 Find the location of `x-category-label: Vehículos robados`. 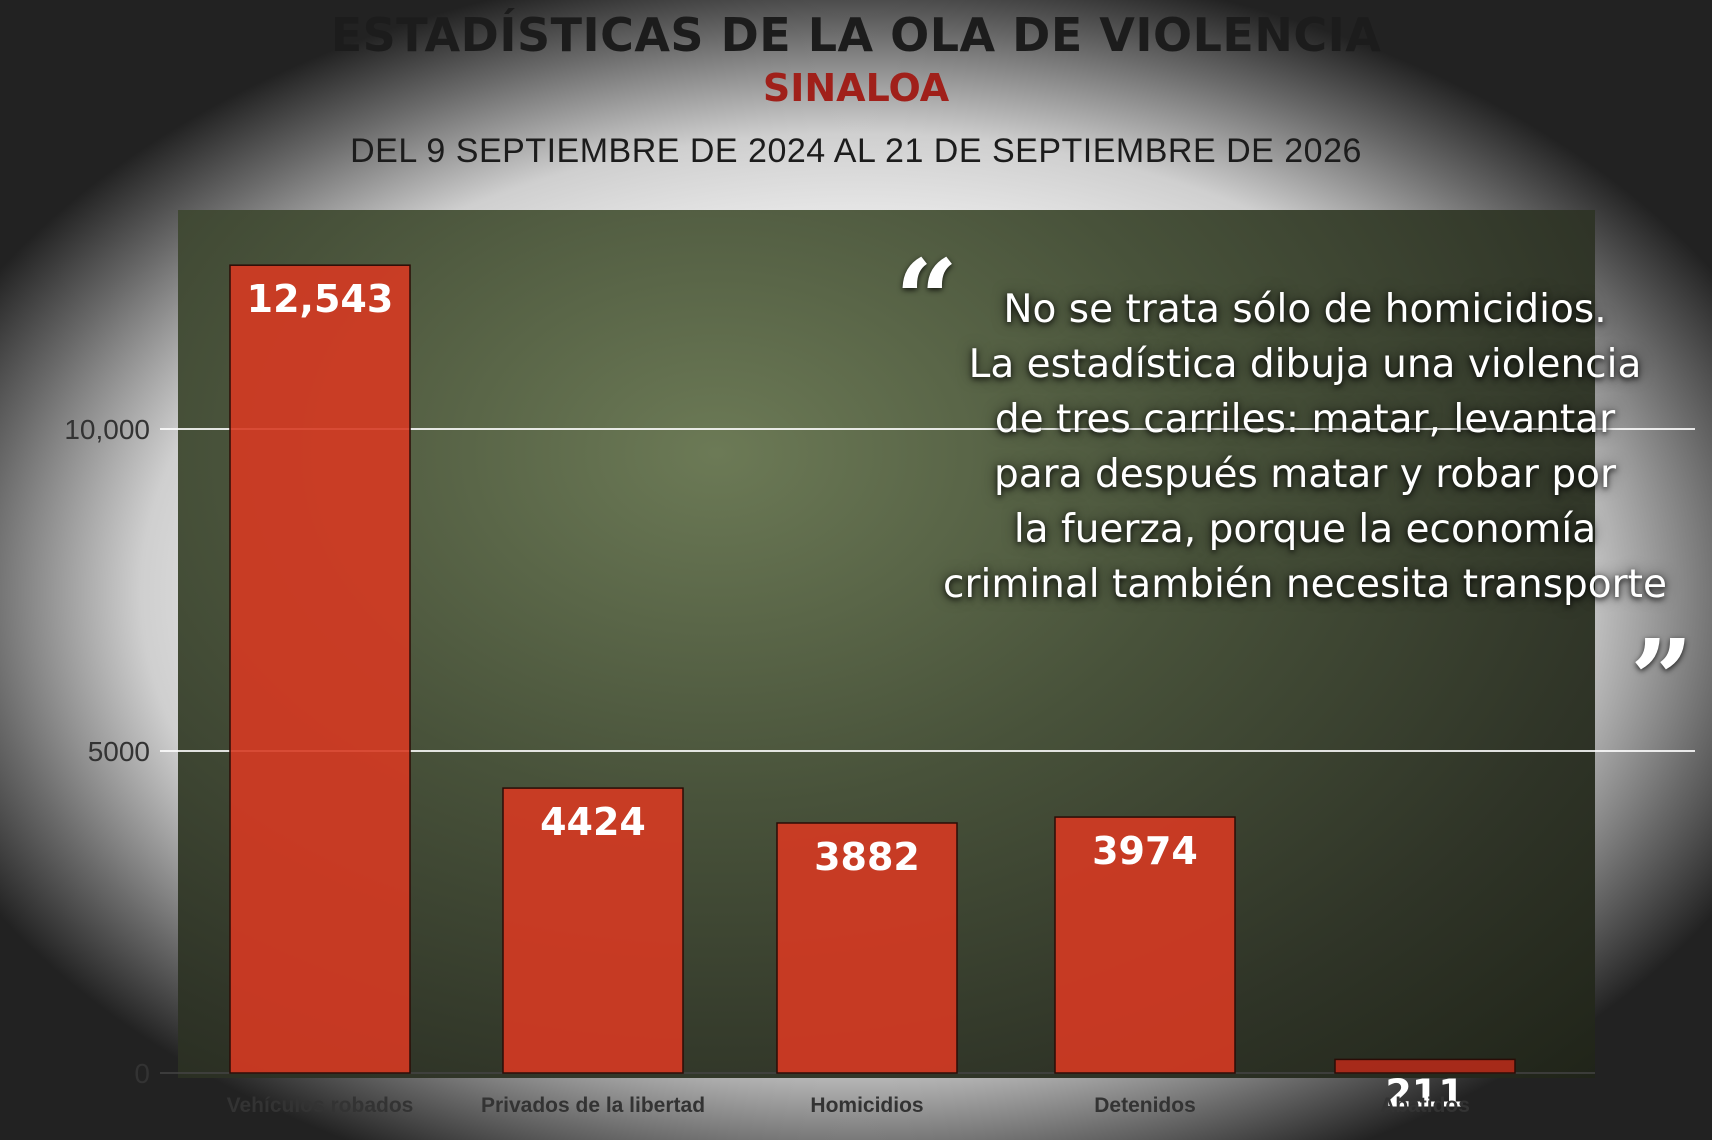

x-category-label: Vehículos robados is located at coordinates (320, 1105).